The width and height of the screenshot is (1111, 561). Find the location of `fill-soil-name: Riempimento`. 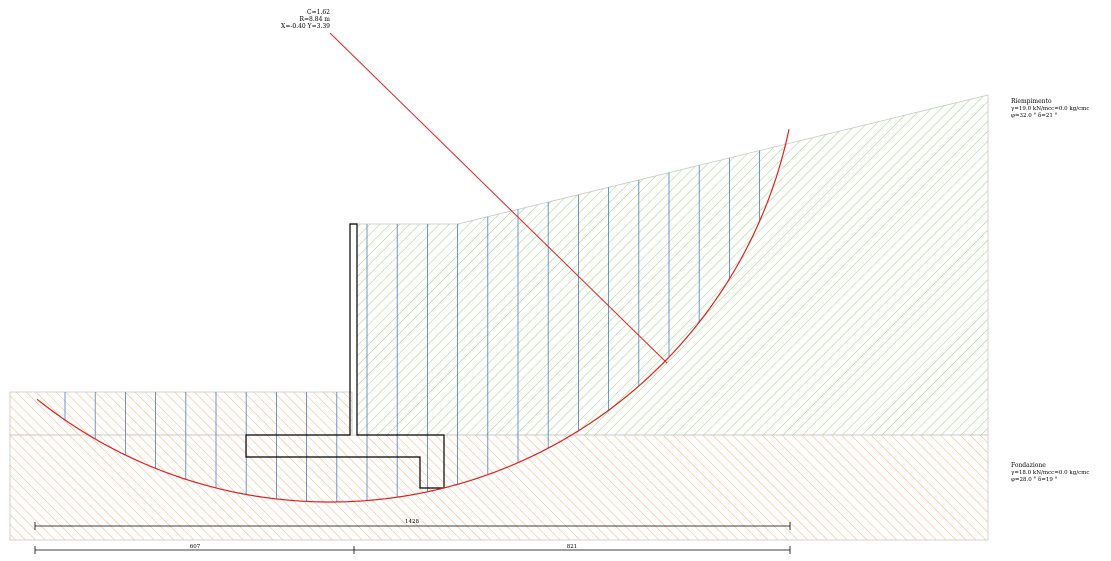

fill-soil-name: Riempimento is located at coordinates (1031, 101).